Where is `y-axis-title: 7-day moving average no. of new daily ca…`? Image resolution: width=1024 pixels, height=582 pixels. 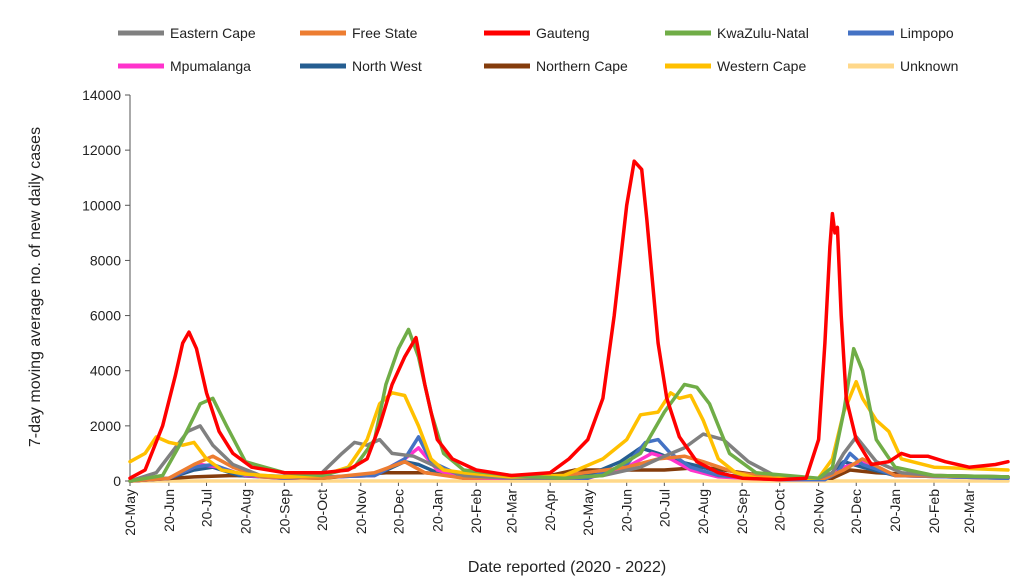
y-axis-title: 7-day moving average no. of new daily ca… is located at coordinates (35, 287).